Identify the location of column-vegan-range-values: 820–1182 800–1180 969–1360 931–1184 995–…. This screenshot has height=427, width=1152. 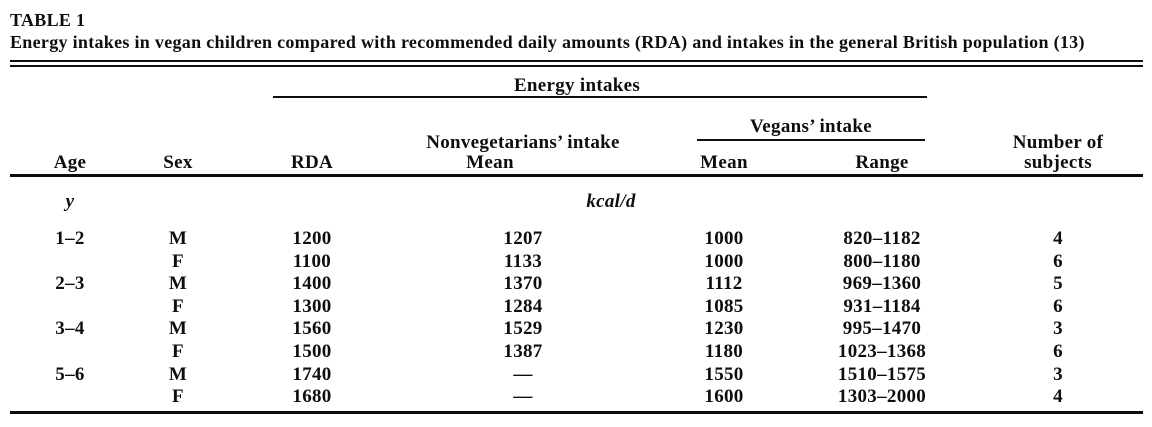
(882, 318).